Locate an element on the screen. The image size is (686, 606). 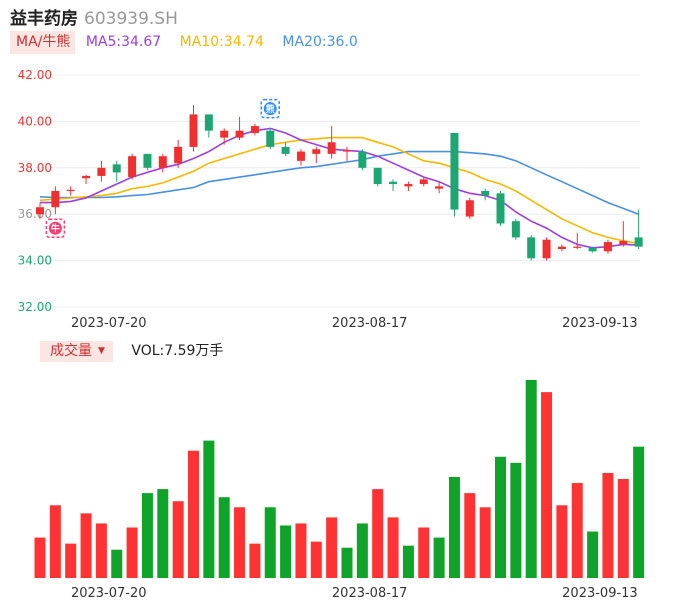
bull-marker-icon is located at coordinates (55, 228).